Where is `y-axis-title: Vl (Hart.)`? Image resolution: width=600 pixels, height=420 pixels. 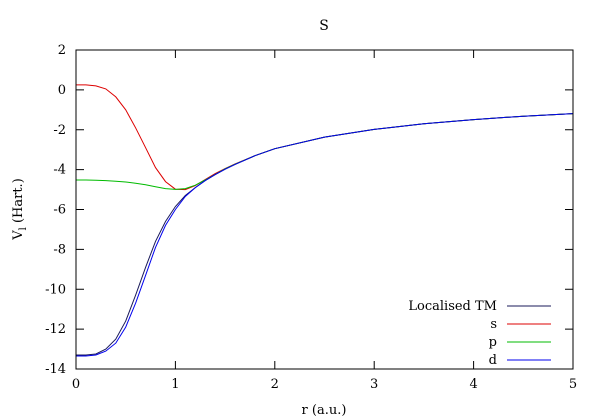 y-axis-title: Vl (Hart.) is located at coordinates (20, 209).